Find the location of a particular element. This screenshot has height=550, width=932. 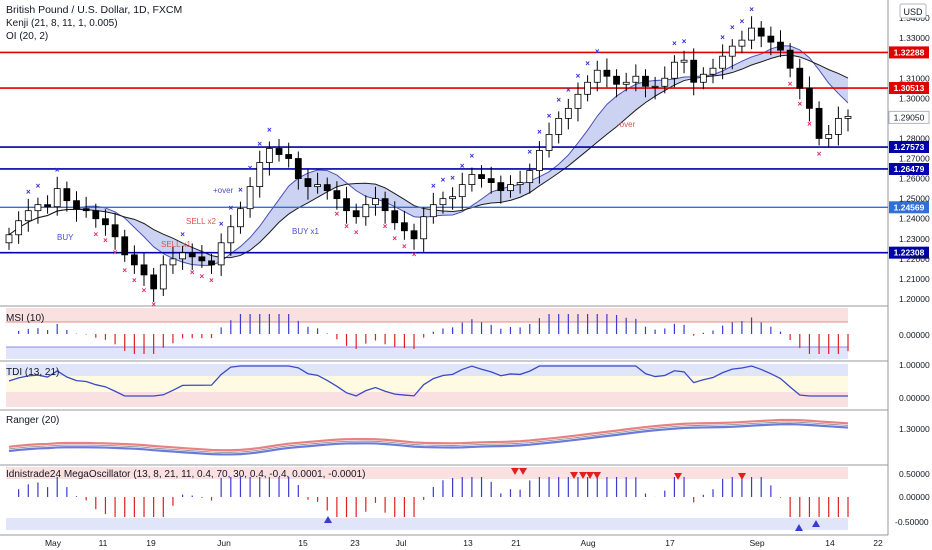

time-tick-label: Aug is located at coordinates (587, 543).